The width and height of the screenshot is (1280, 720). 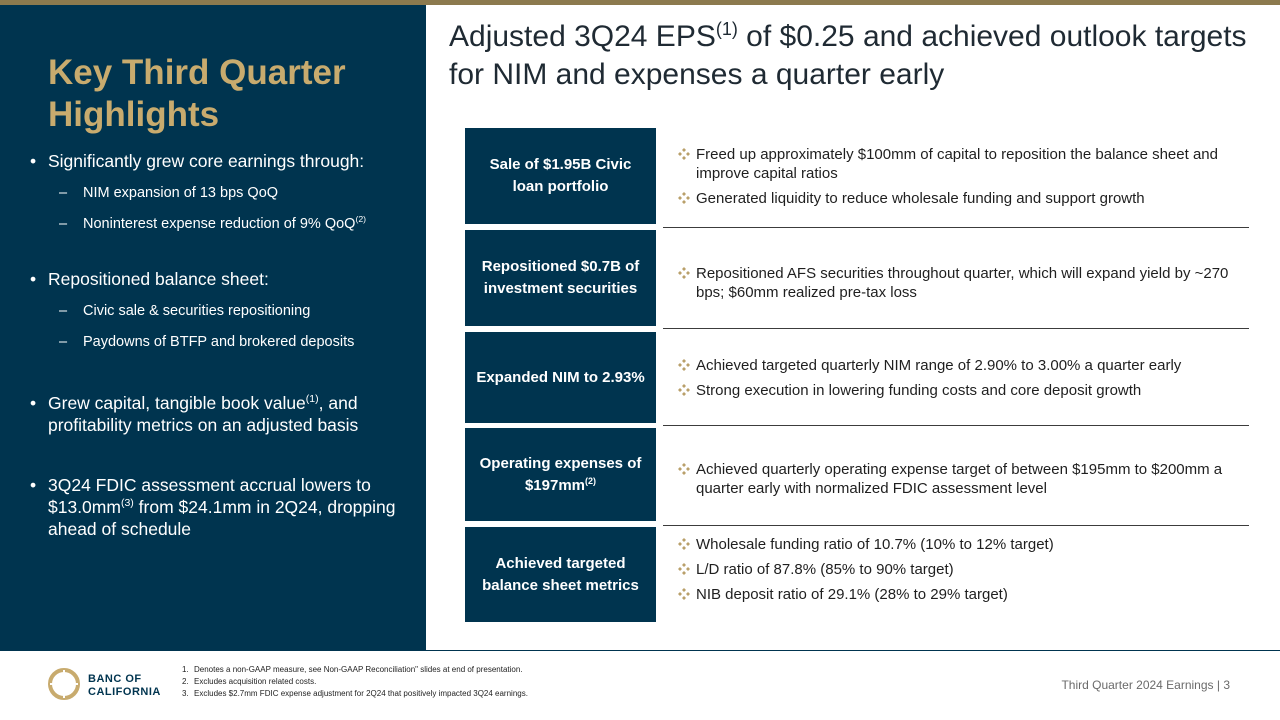 I want to click on row-label: Achieved targeted balance sheet metrics, so click(x=560, y=574).